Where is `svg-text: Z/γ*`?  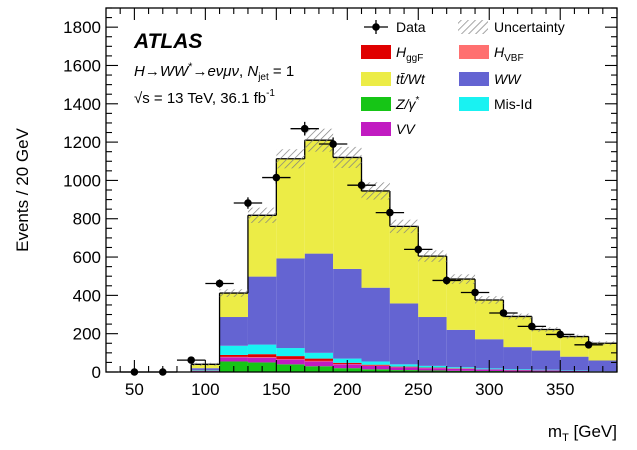 svg-text: Z/γ* is located at coordinates (407, 103).